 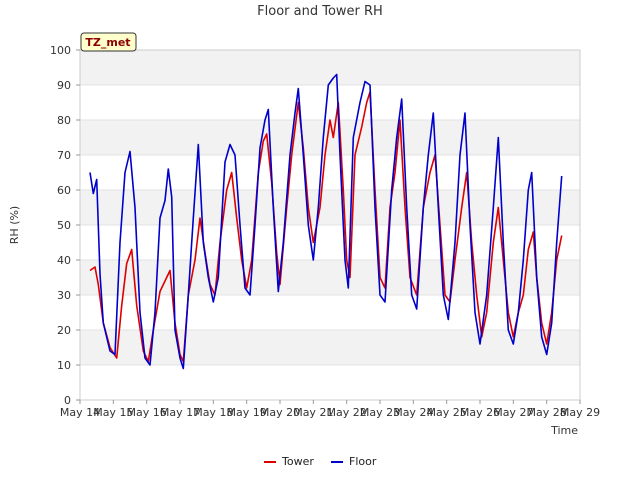 What do you see at coordinates (247, 412) in the screenshot?
I see `x-tick-label: May 19` at bounding box center [247, 412].